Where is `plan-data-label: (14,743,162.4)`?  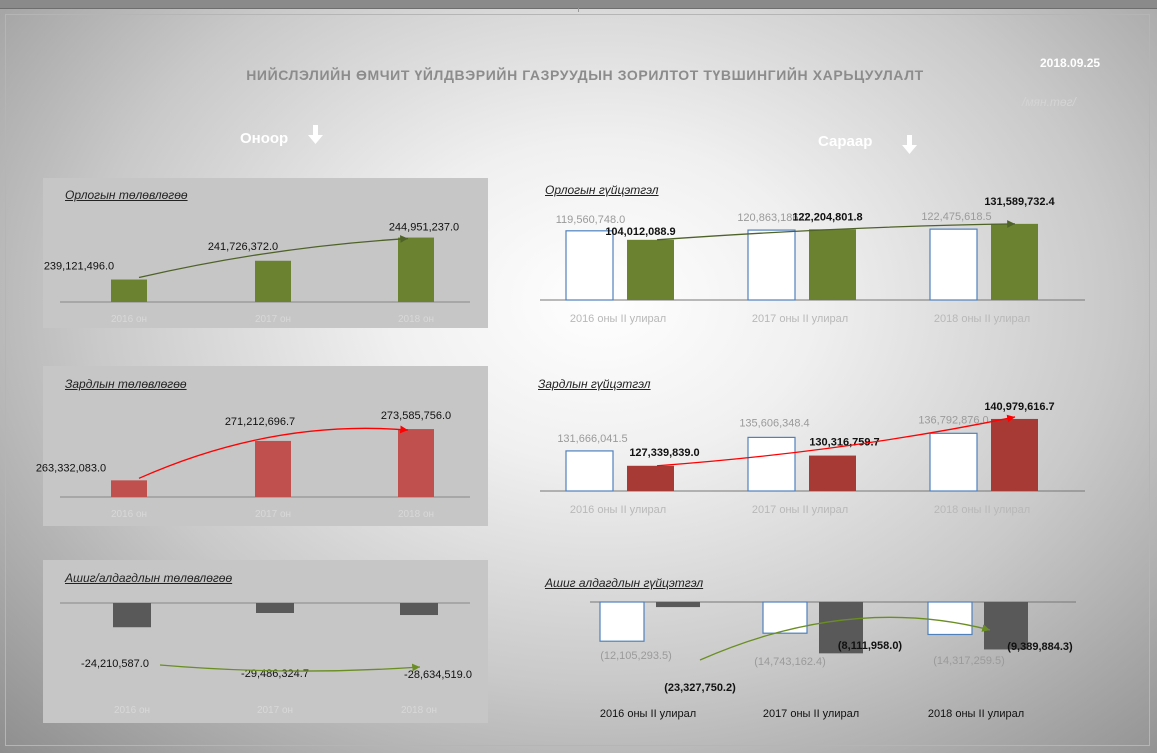 plan-data-label: (14,743,162.4) is located at coordinates (790, 662).